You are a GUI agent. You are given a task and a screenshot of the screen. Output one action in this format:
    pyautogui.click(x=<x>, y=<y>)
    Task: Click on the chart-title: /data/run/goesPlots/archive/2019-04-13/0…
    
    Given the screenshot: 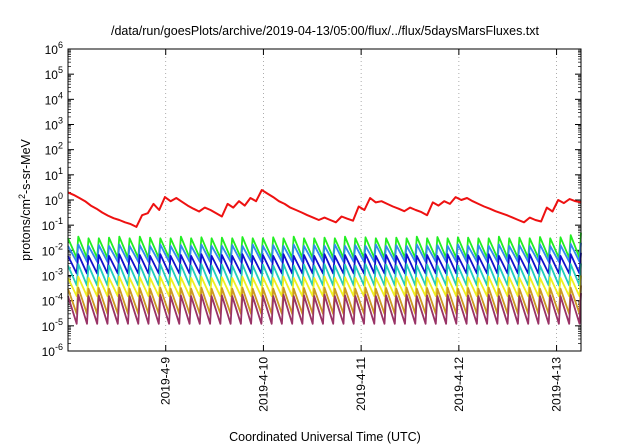 What is the action you would take?
    pyautogui.click(x=325, y=31)
    